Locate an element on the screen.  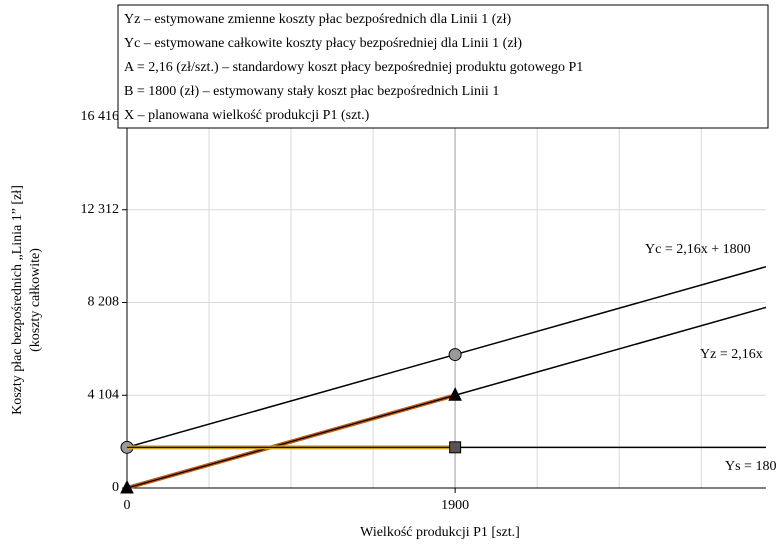
y-axis-label: Koszty płac bezpośrednich „Linia 1” [zł] is located at coordinates (17, 300).